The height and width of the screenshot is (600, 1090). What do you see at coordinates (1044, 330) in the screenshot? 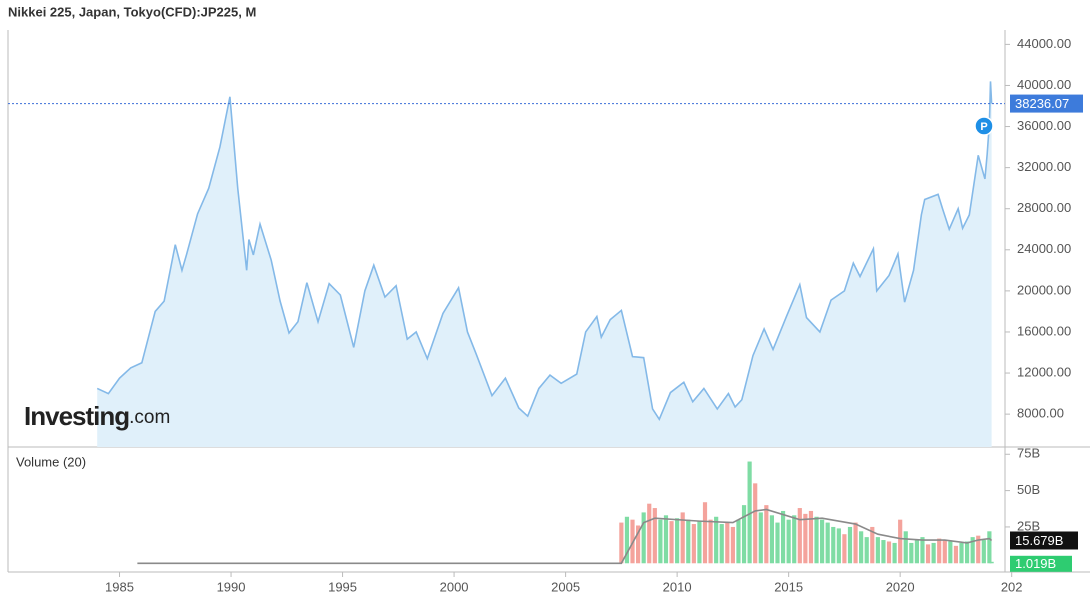
I see `y-tick-label: 16000.00` at bounding box center [1044, 330].